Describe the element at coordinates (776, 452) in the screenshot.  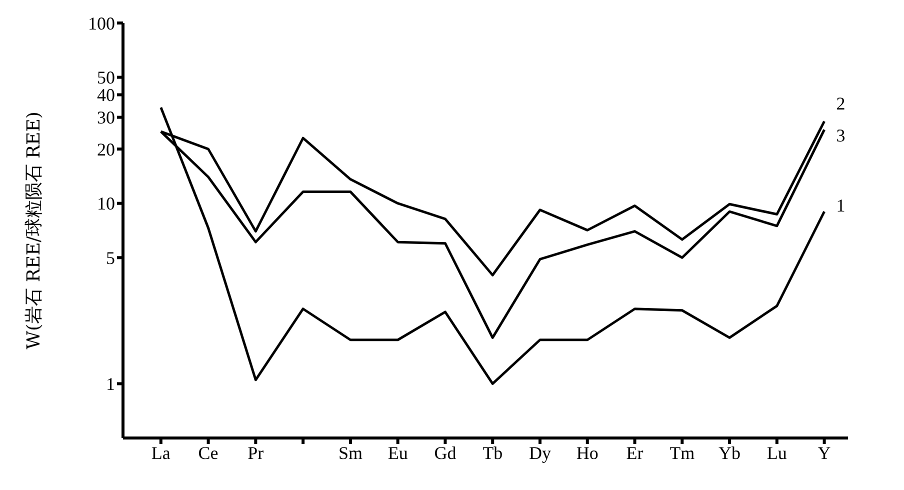
I see `x-tick-label: Lu` at that location.